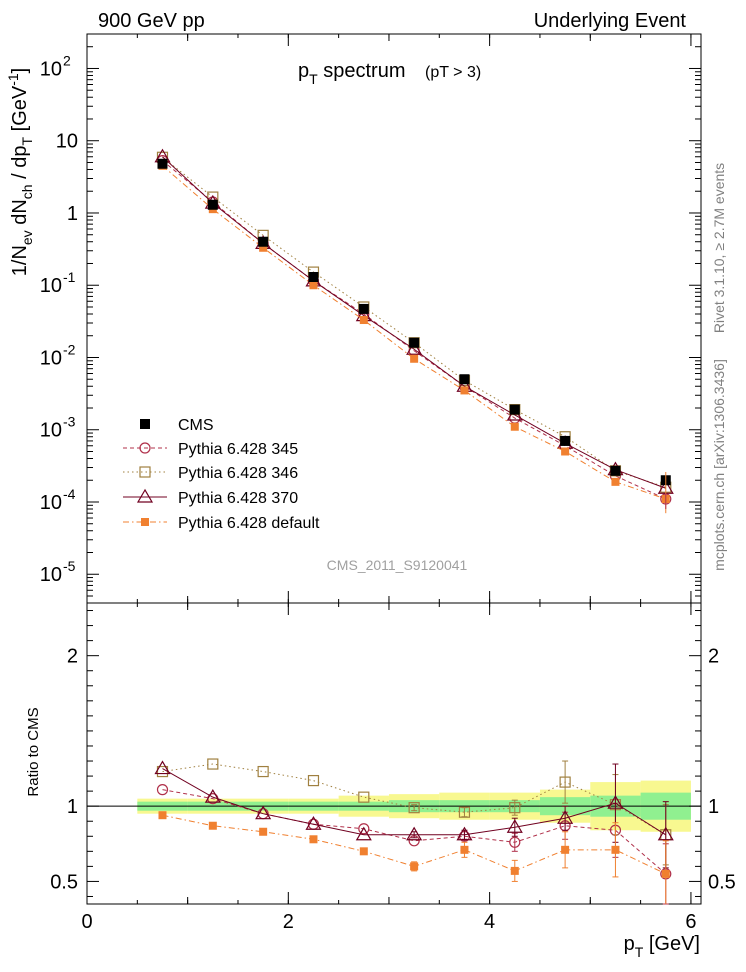  I want to click on main-y-tick-exponent: 2, so click(67, 60).